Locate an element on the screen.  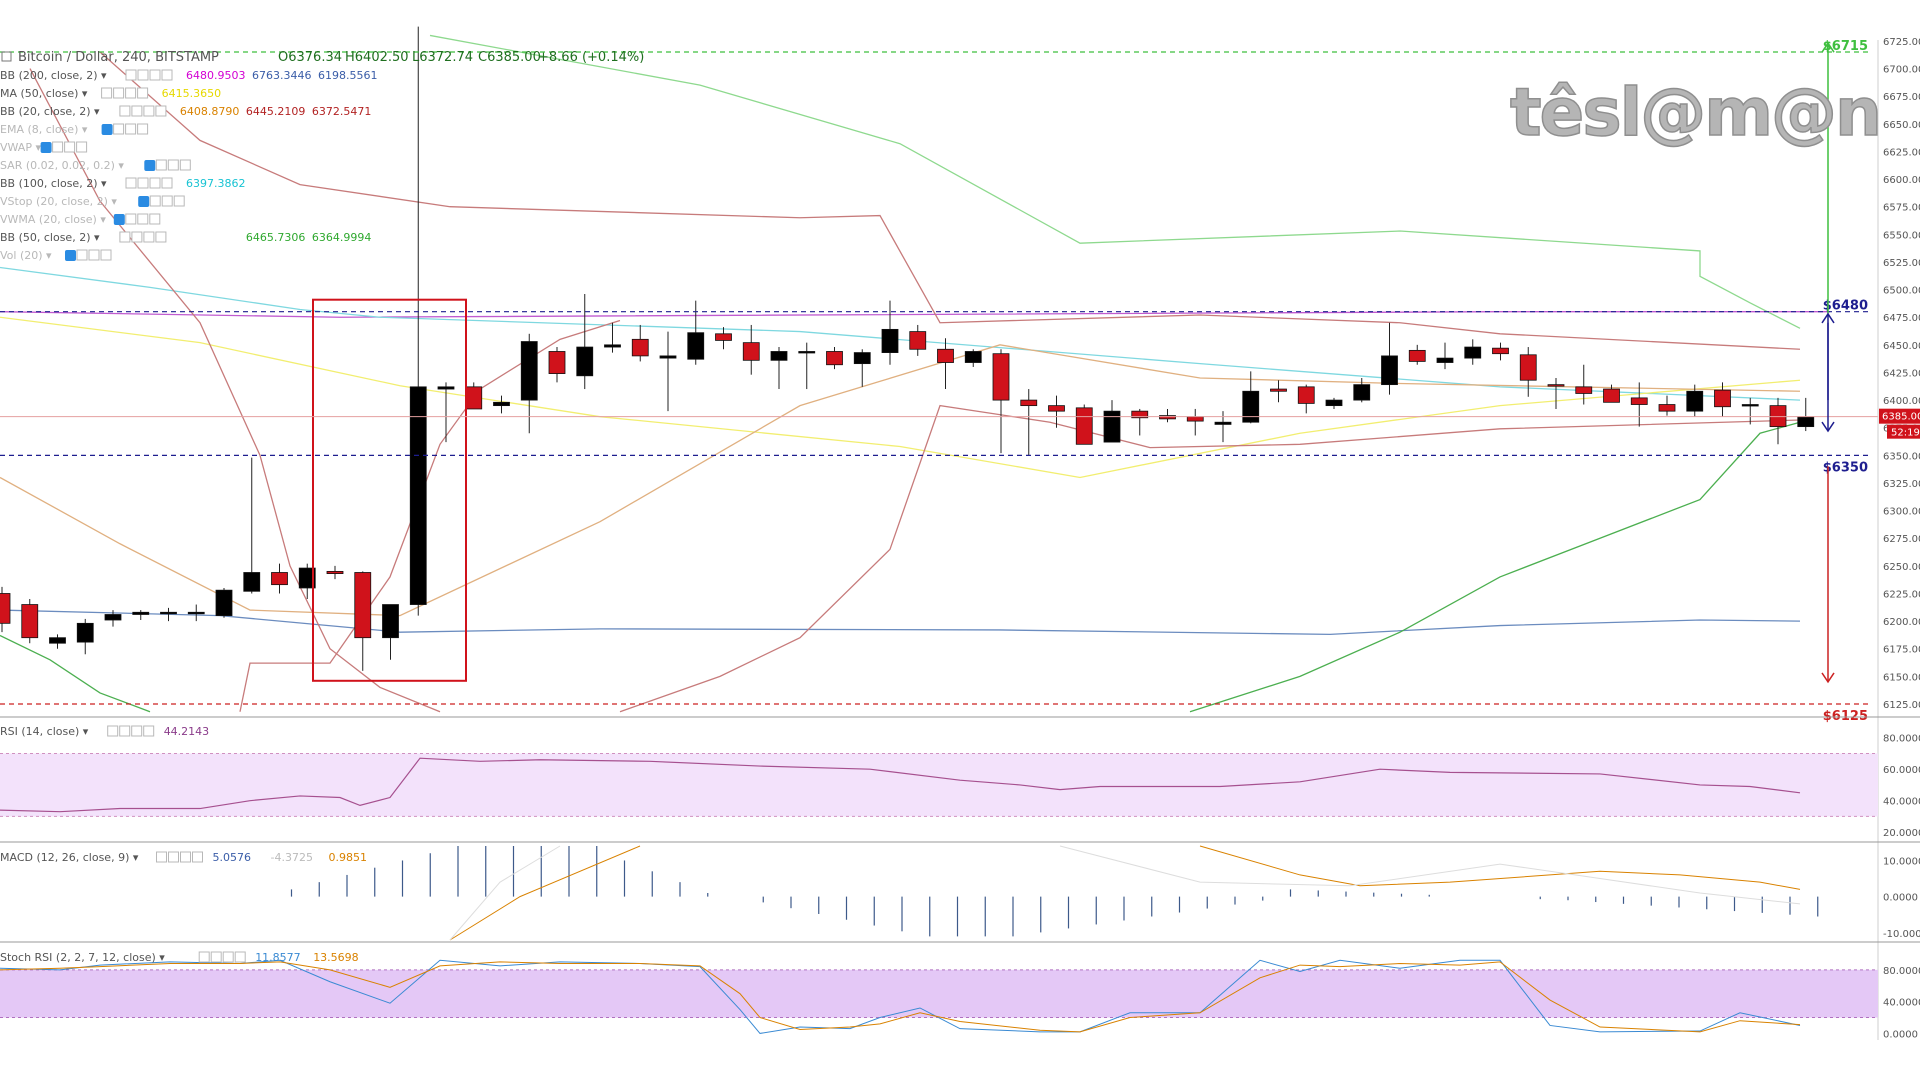
macd-label: MACD (12, 26, close, 9) ▾ is located at coordinates (69, 857).